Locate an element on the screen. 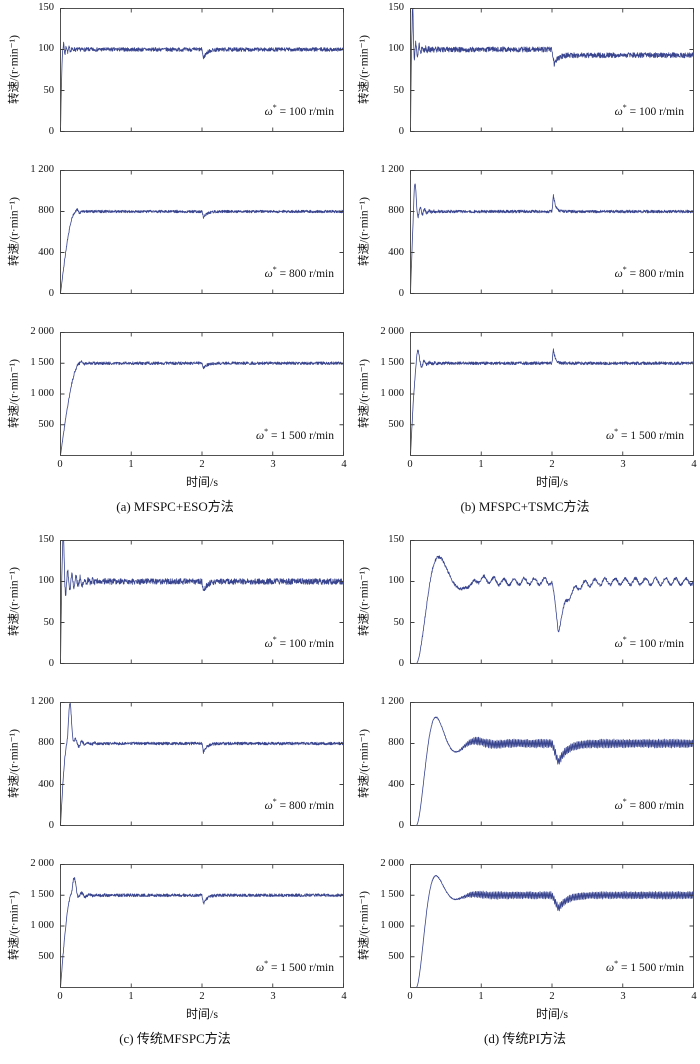 The image size is (700, 1064). plot-area-c3: ω* = 1 500 r/min 0 1 2 3 4 is located at coordinates (202, 933).